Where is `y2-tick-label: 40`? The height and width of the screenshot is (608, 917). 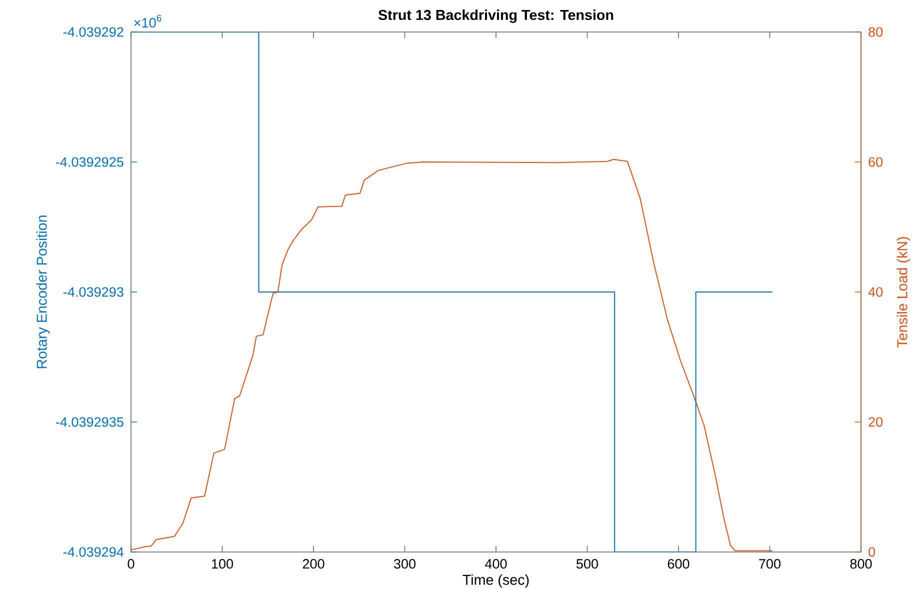
y2-tick-label: 40 is located at coordinates (875, 292).